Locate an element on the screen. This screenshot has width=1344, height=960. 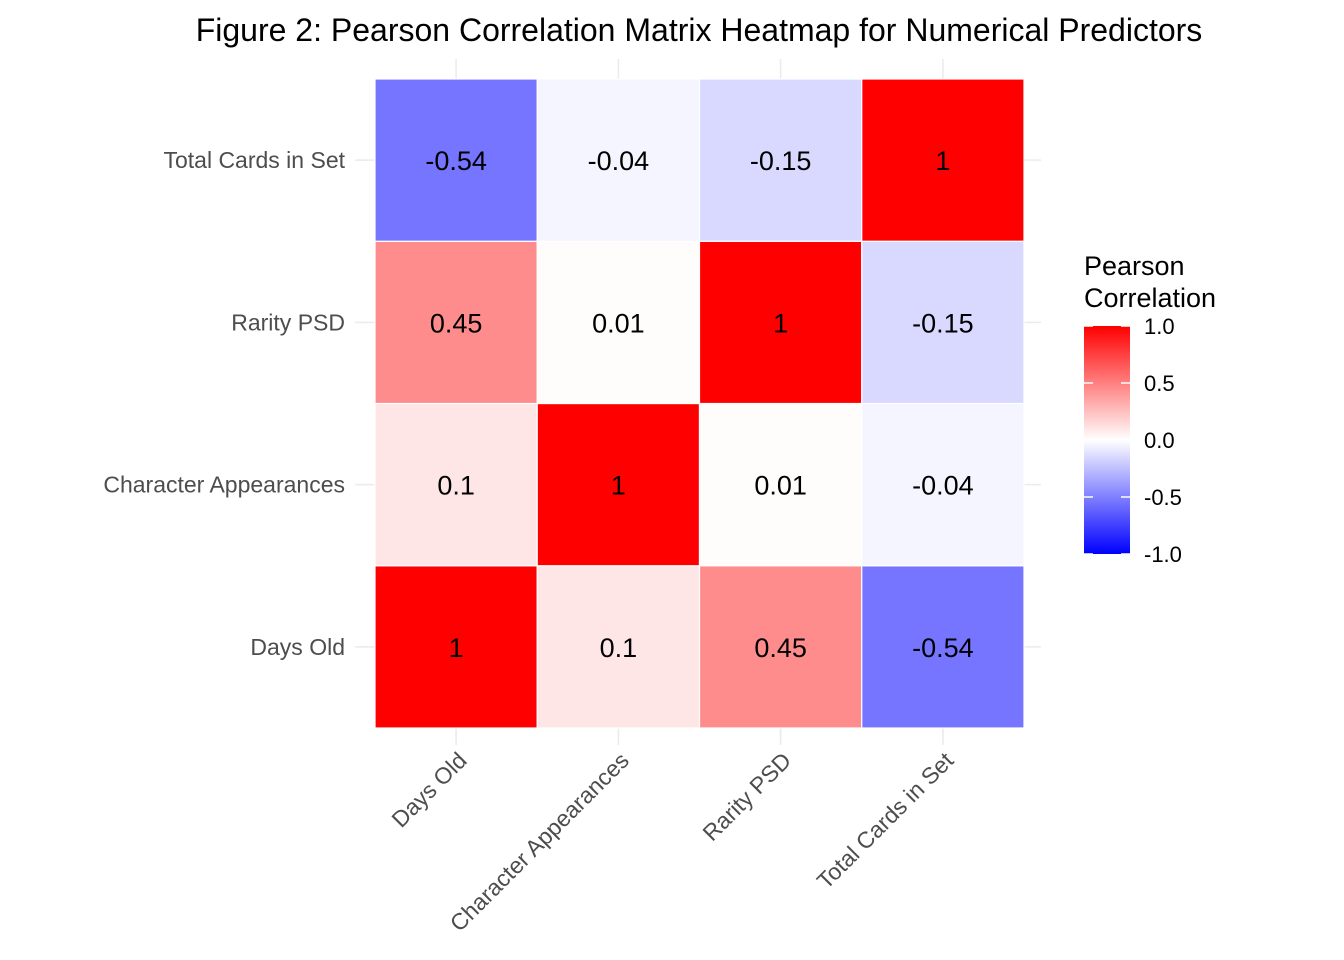
legend-tick-label: 0.5 is located at coordinates (1159, 383).